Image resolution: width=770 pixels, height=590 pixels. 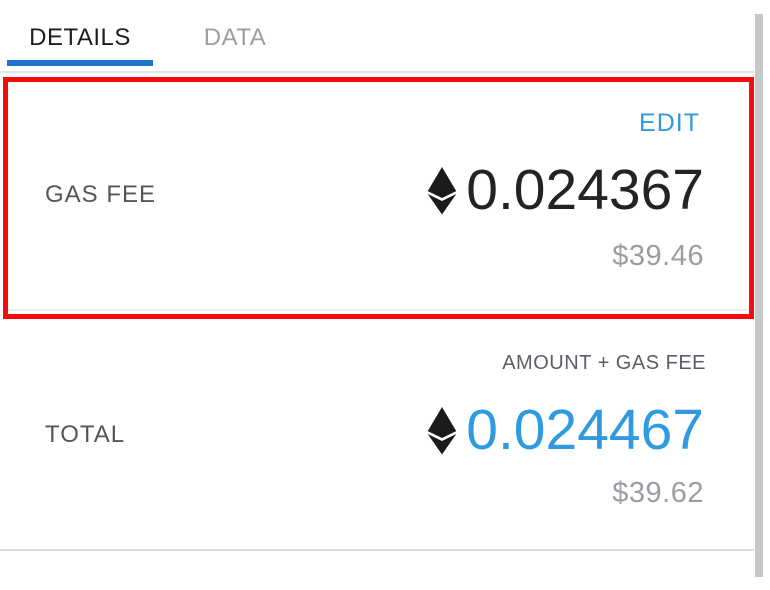 I want to click on total-caption: AMOUNT + GAS FEE, so click(x=604, y=363).